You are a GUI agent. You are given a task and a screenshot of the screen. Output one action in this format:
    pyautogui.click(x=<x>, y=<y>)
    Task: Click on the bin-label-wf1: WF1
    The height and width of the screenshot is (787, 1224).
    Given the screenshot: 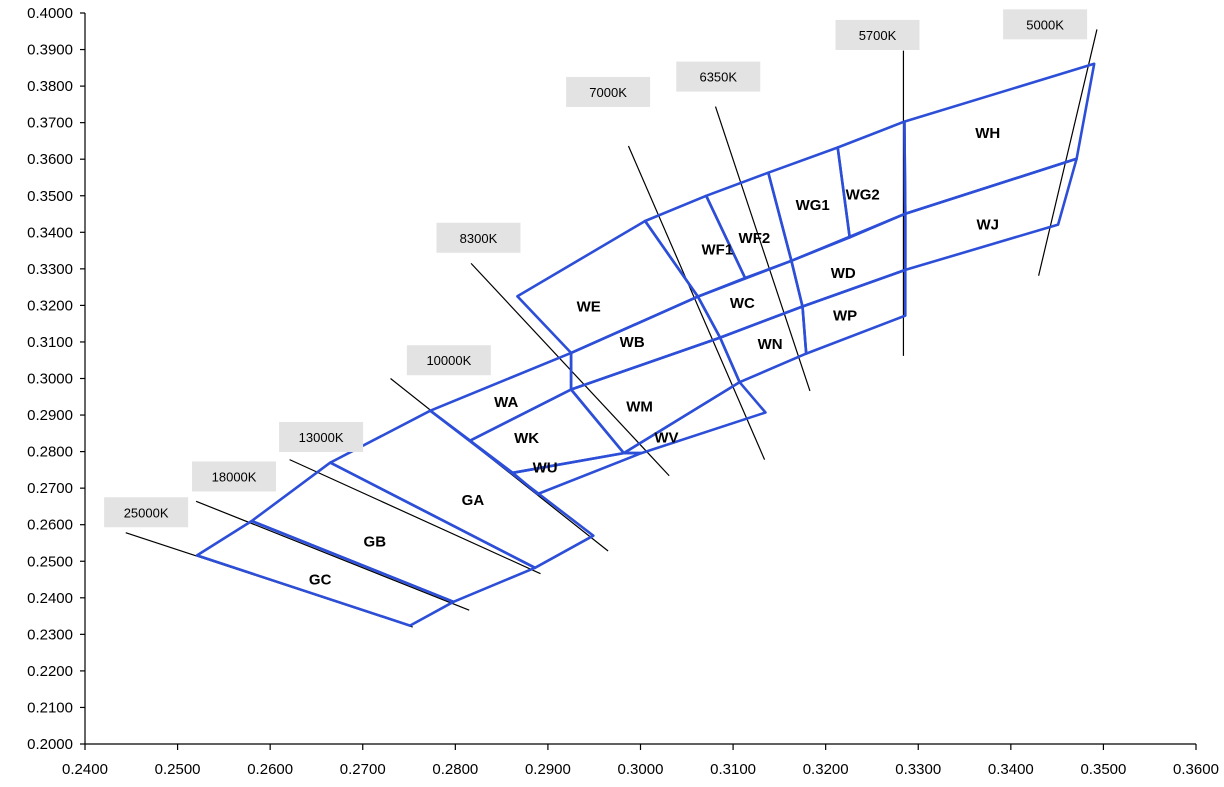 What is the action you would take?
    pyautogui.click(x=718, y=249)
    